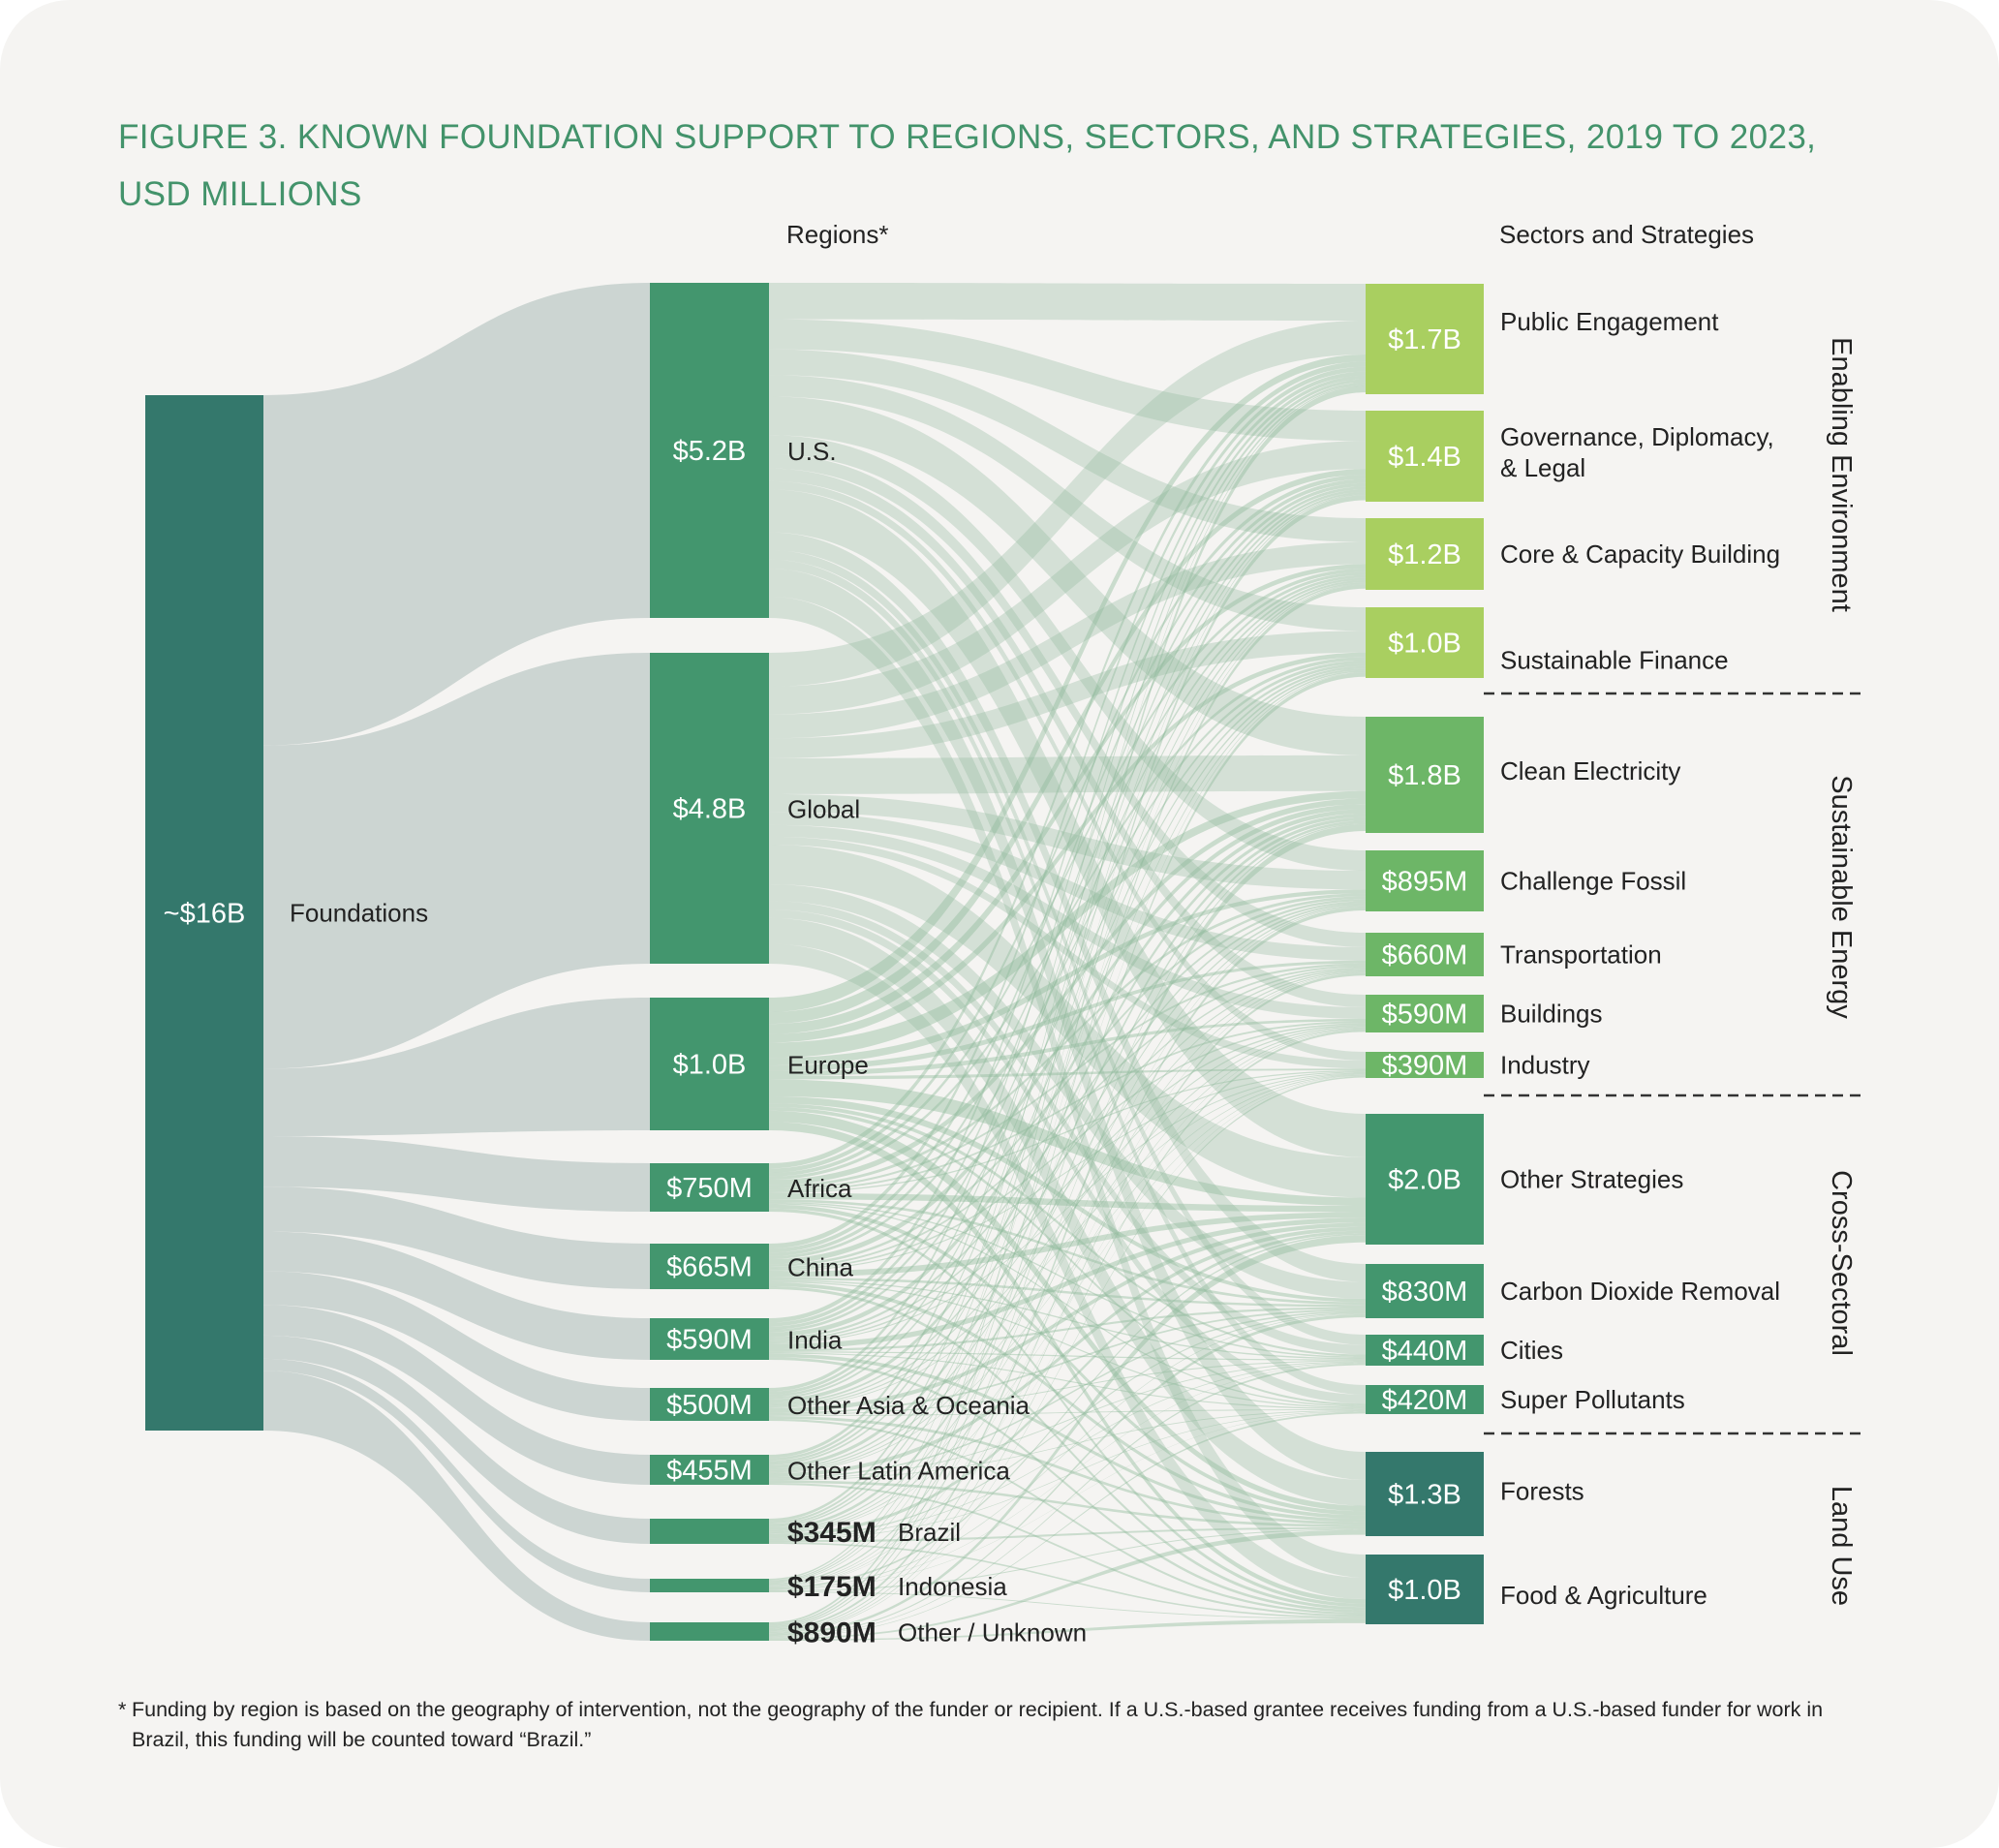 The width and height of the screenshot is (1999, 1848). Describe the element at coordinates (709, 1531) in the screenshot. I see `node-region-brazil` at that location.